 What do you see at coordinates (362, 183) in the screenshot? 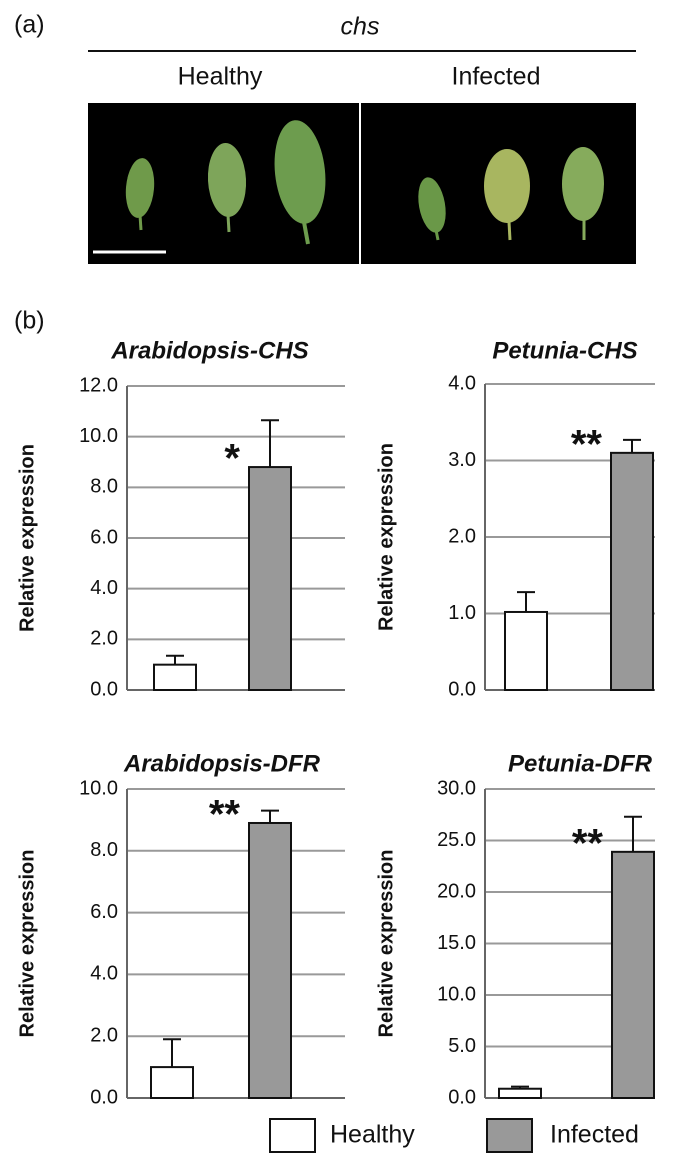
I see `leaf-photo` at bounding box center [362, 183].